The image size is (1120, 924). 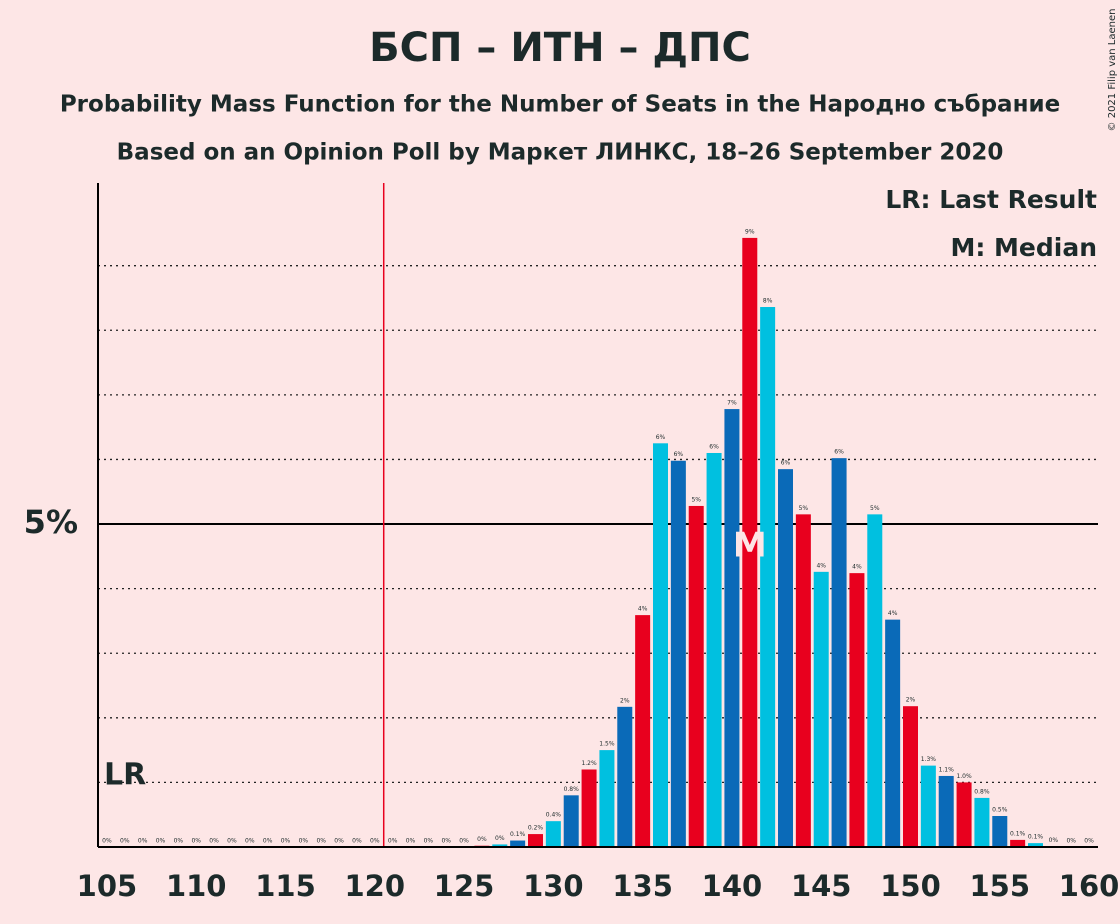 What do you see at coordinates (196, 886) in the screenshot?
I see `x-tick-label: 110` at bounding box center [196, 886].